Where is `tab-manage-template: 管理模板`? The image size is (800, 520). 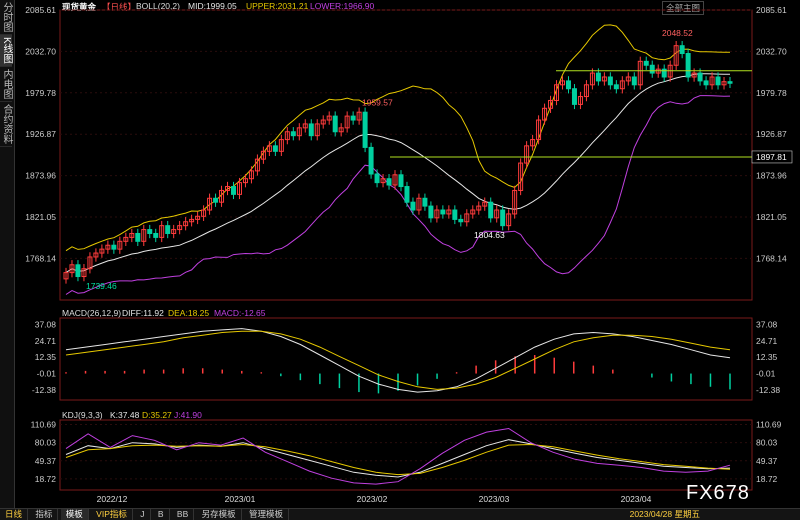 tab-manage-template: 管理模板 is located at coordinates (267, 514).